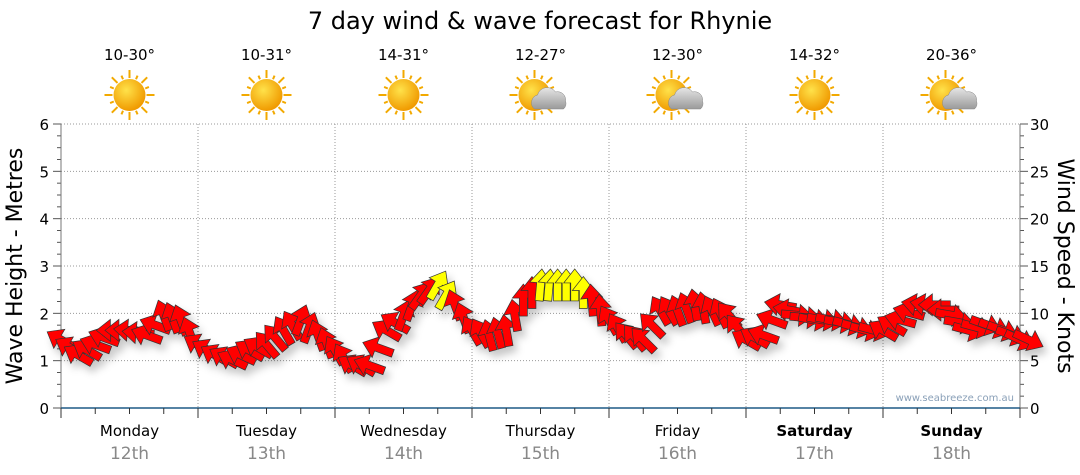 The image size is (1080, 475). I want to click on y-tick-label-right: 30, so click(1039, 125).